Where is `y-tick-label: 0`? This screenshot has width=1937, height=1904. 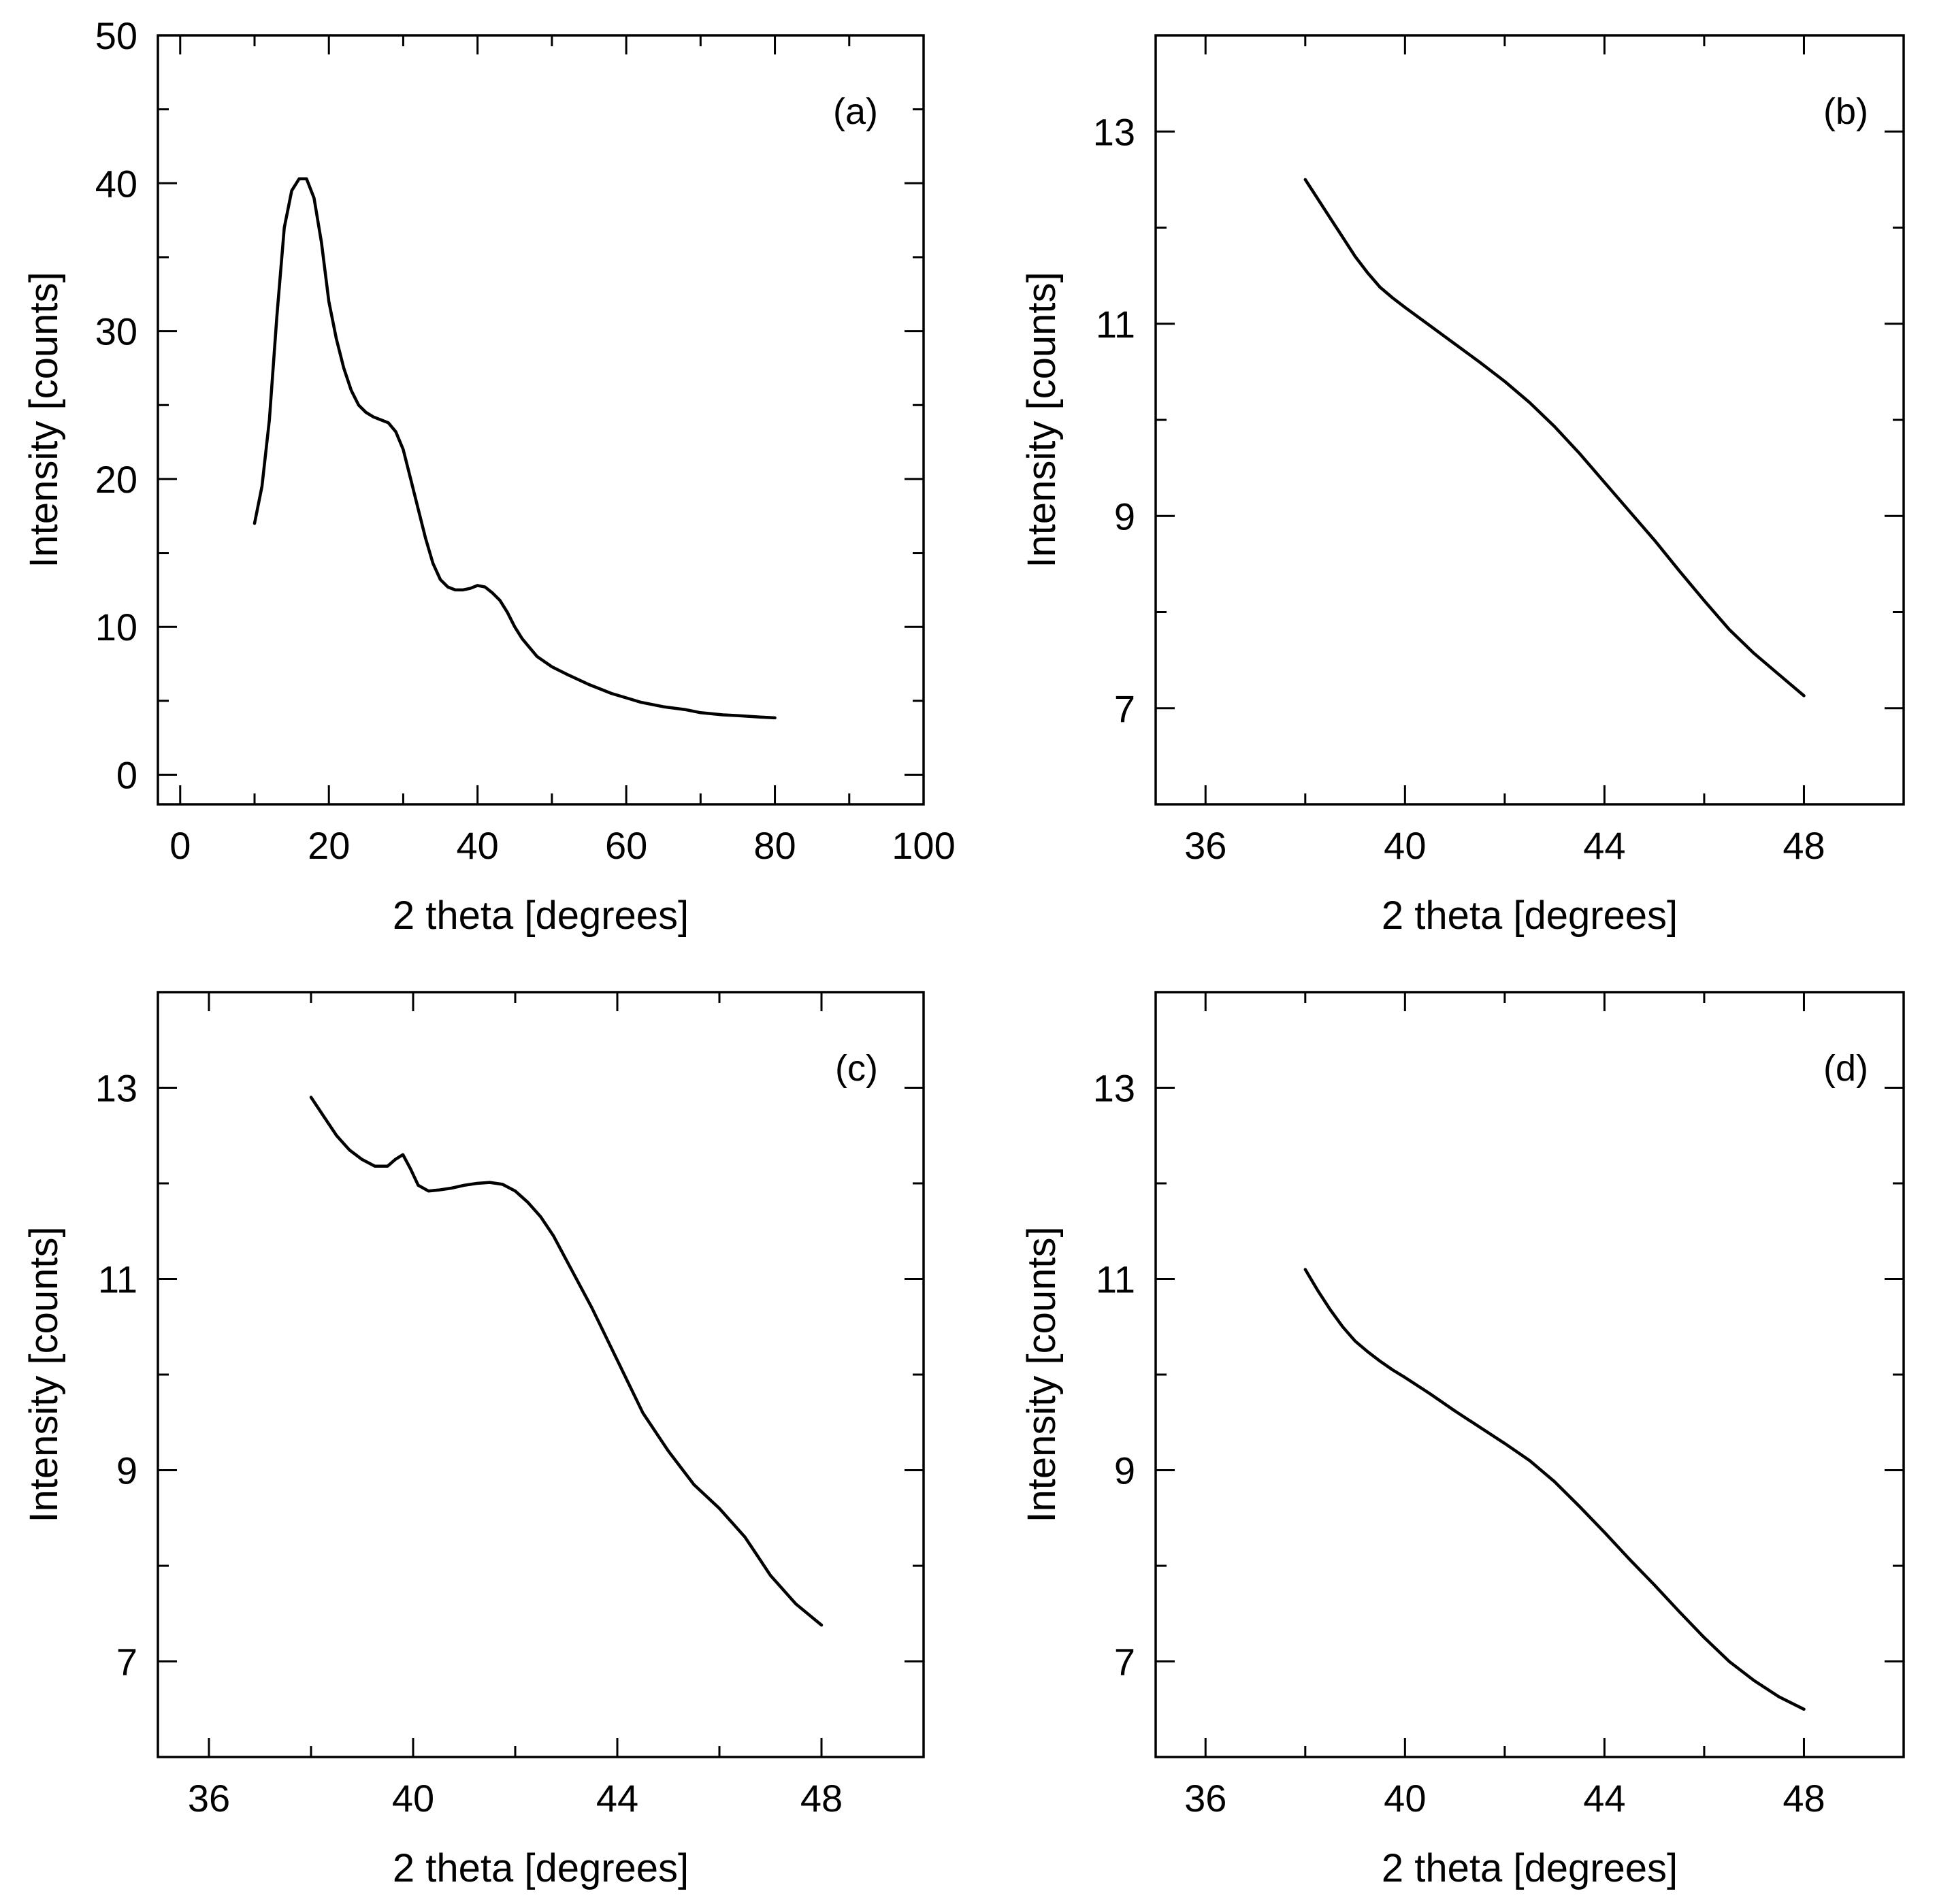 y-tick-label: 0 is located at coordinates (126, 775).